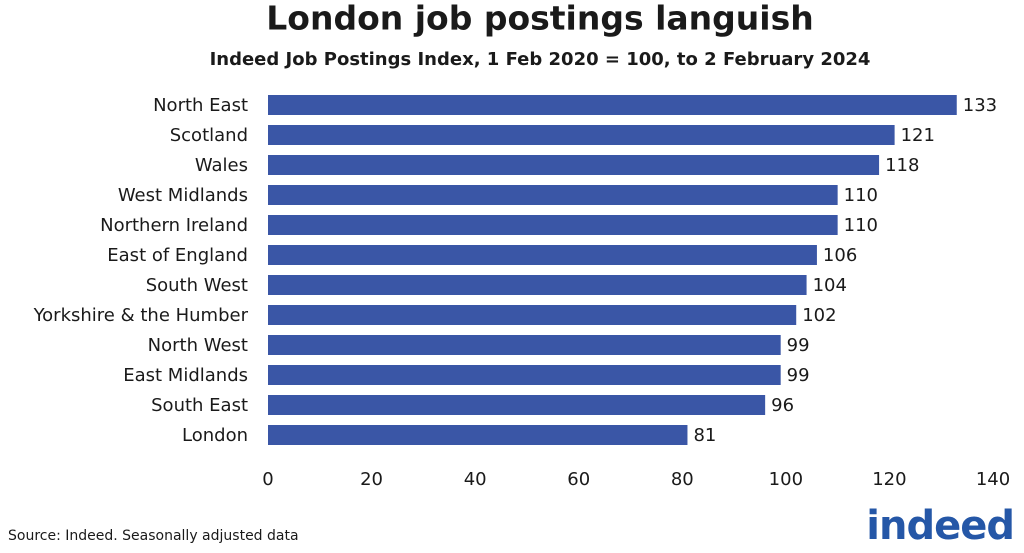  I want to click on value-label: 102, so click(819, 315).